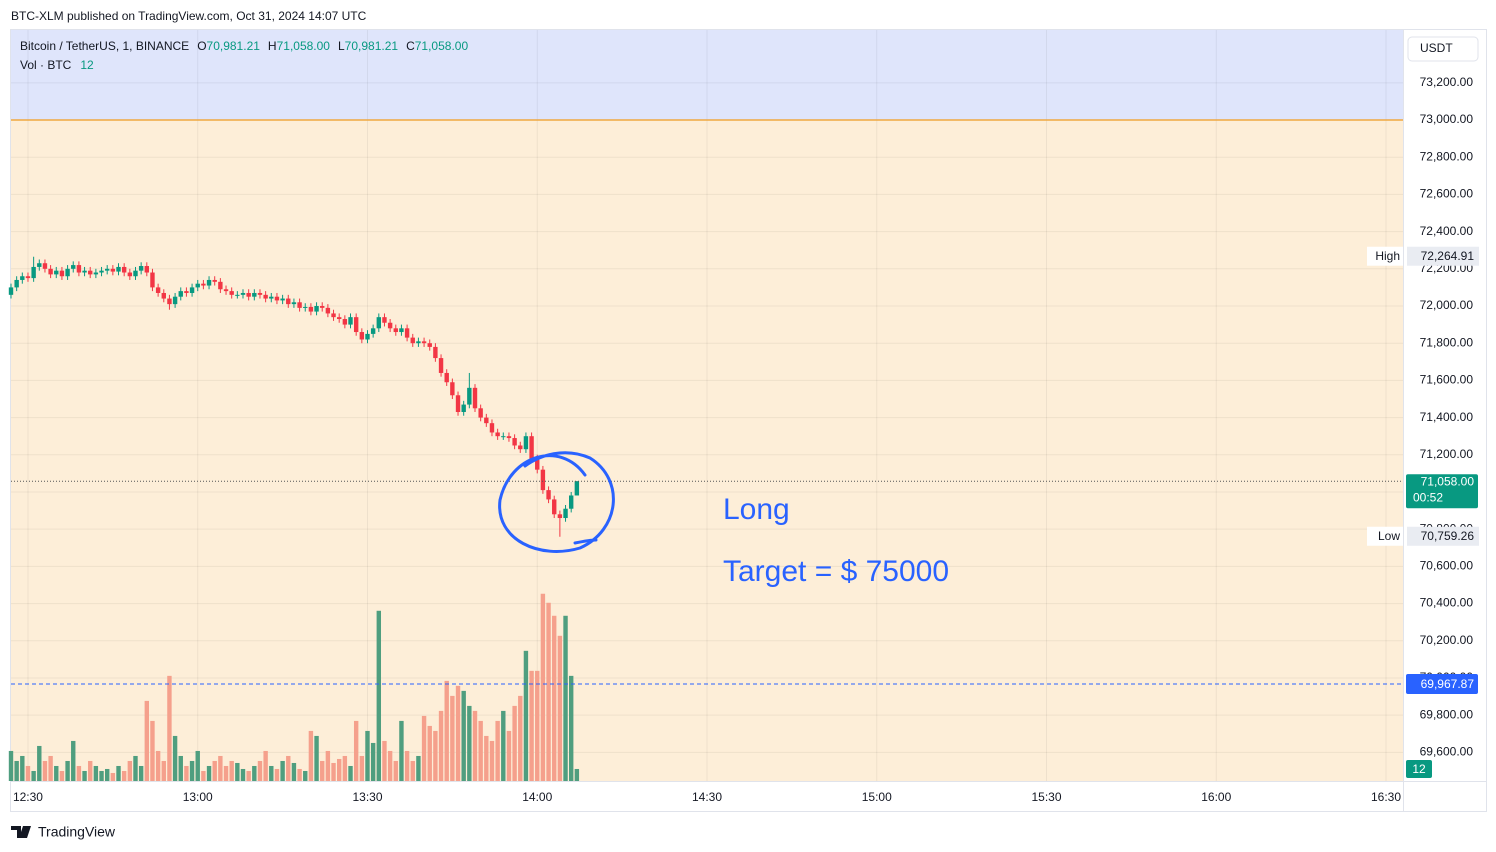 This screenshot has height=852, width=1496. Describe the element at coordinates (1448, 481) in the screenshot. I see `last-price-label: 71,058.00` at that location.